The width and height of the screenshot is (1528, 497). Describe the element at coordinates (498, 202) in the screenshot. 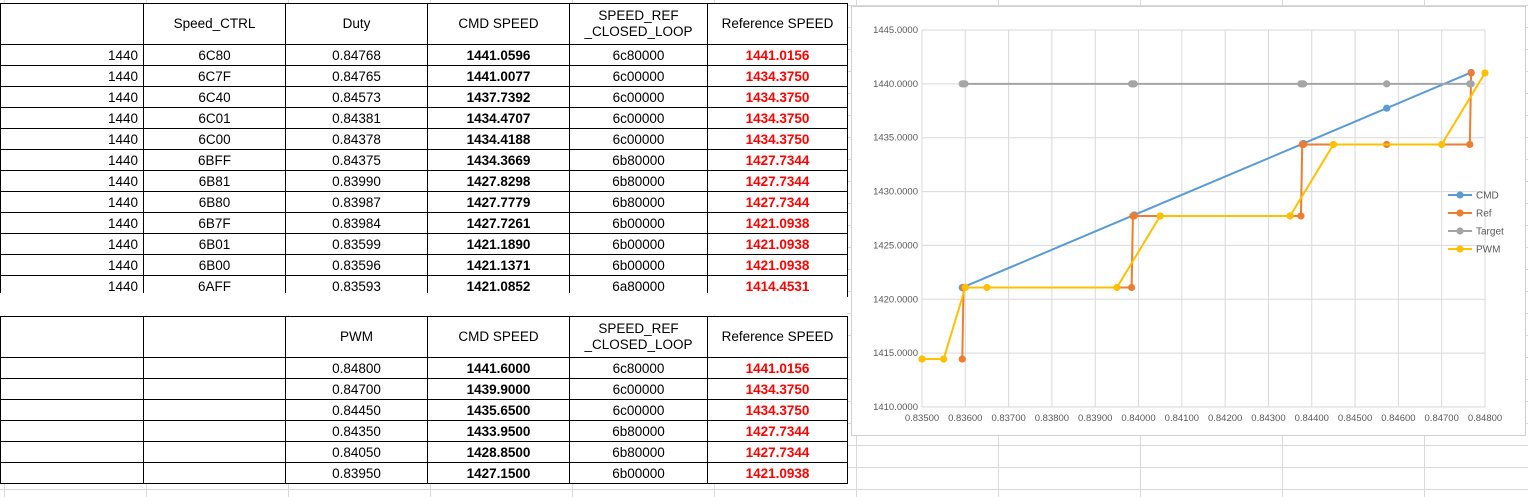

I see `table-cell: 1427.7779` at that location.